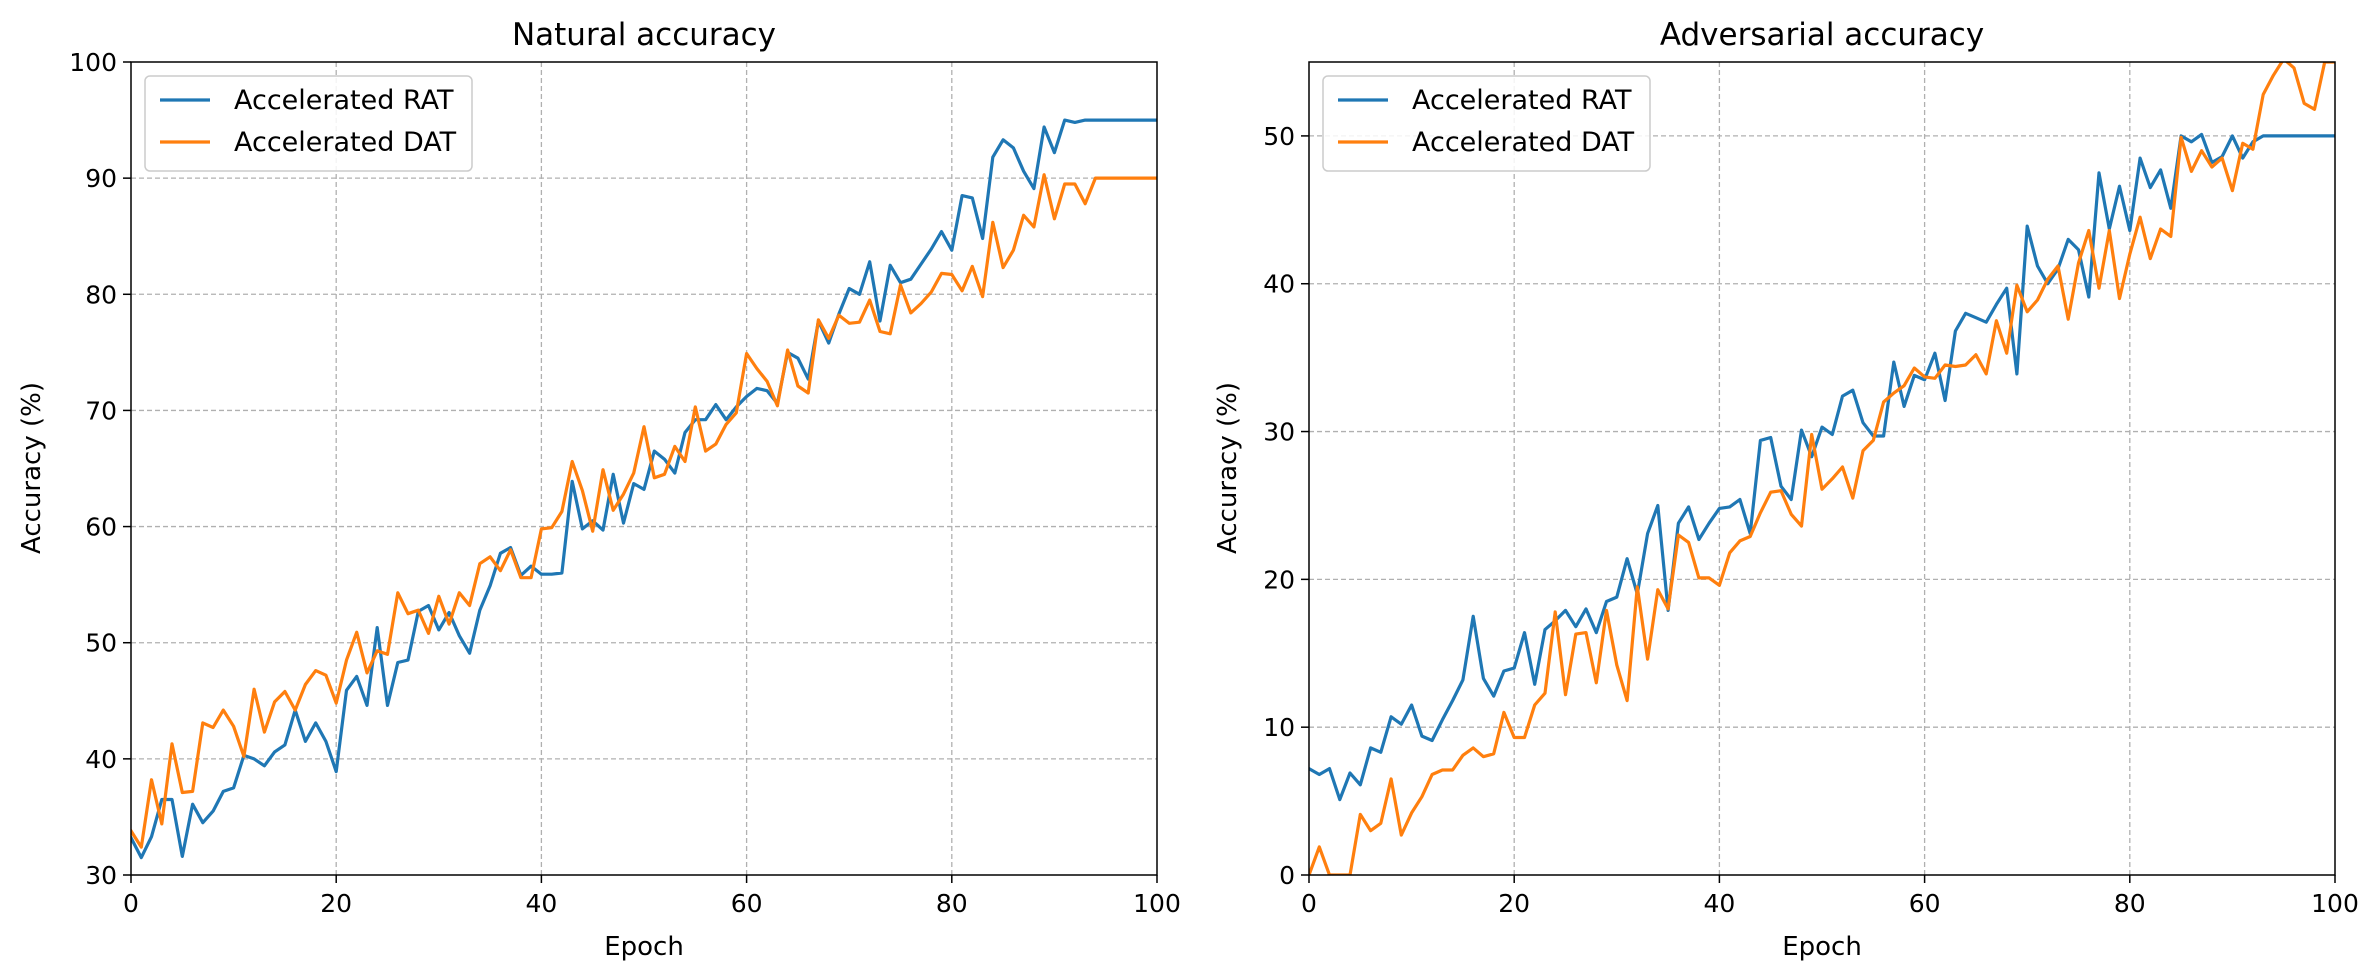  Describe the element at coordinates (1279, 727) in the screenshot. I see `y-tick-label: 10` at that location.